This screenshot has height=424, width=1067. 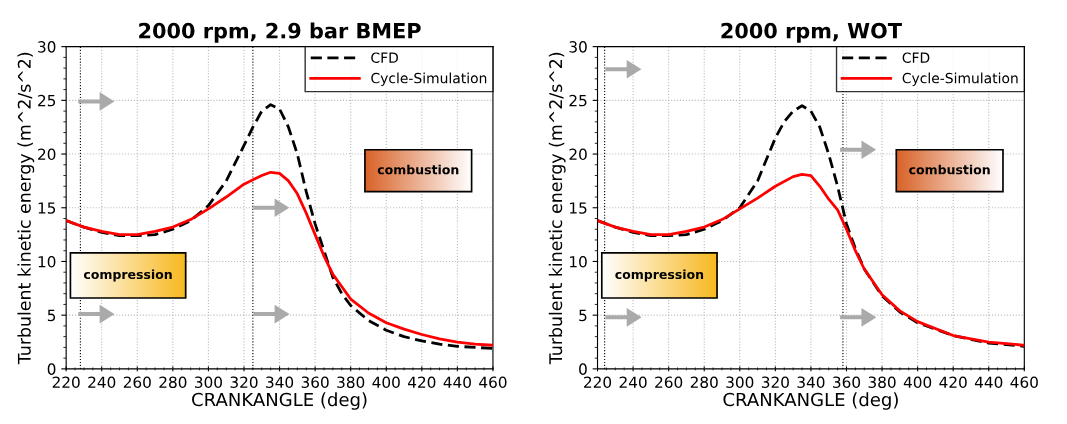 What do you see at coordinates (280, 32) in the screenshot?
I see `chart-title: 2000 rpm, 2.9 bar BMEP` at bounding box center [280, 32].